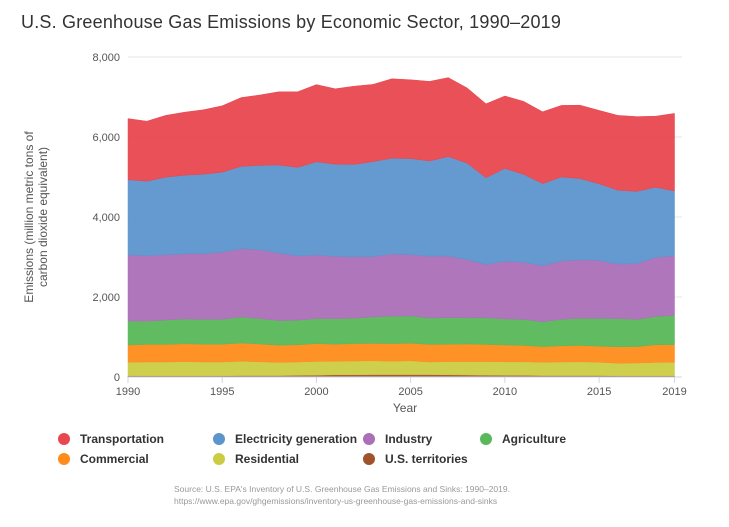  What do you see at coordinates (106, 58) in the screenshot?
I see `y-tick-label: 8,000` at bounding box center [106, 58].